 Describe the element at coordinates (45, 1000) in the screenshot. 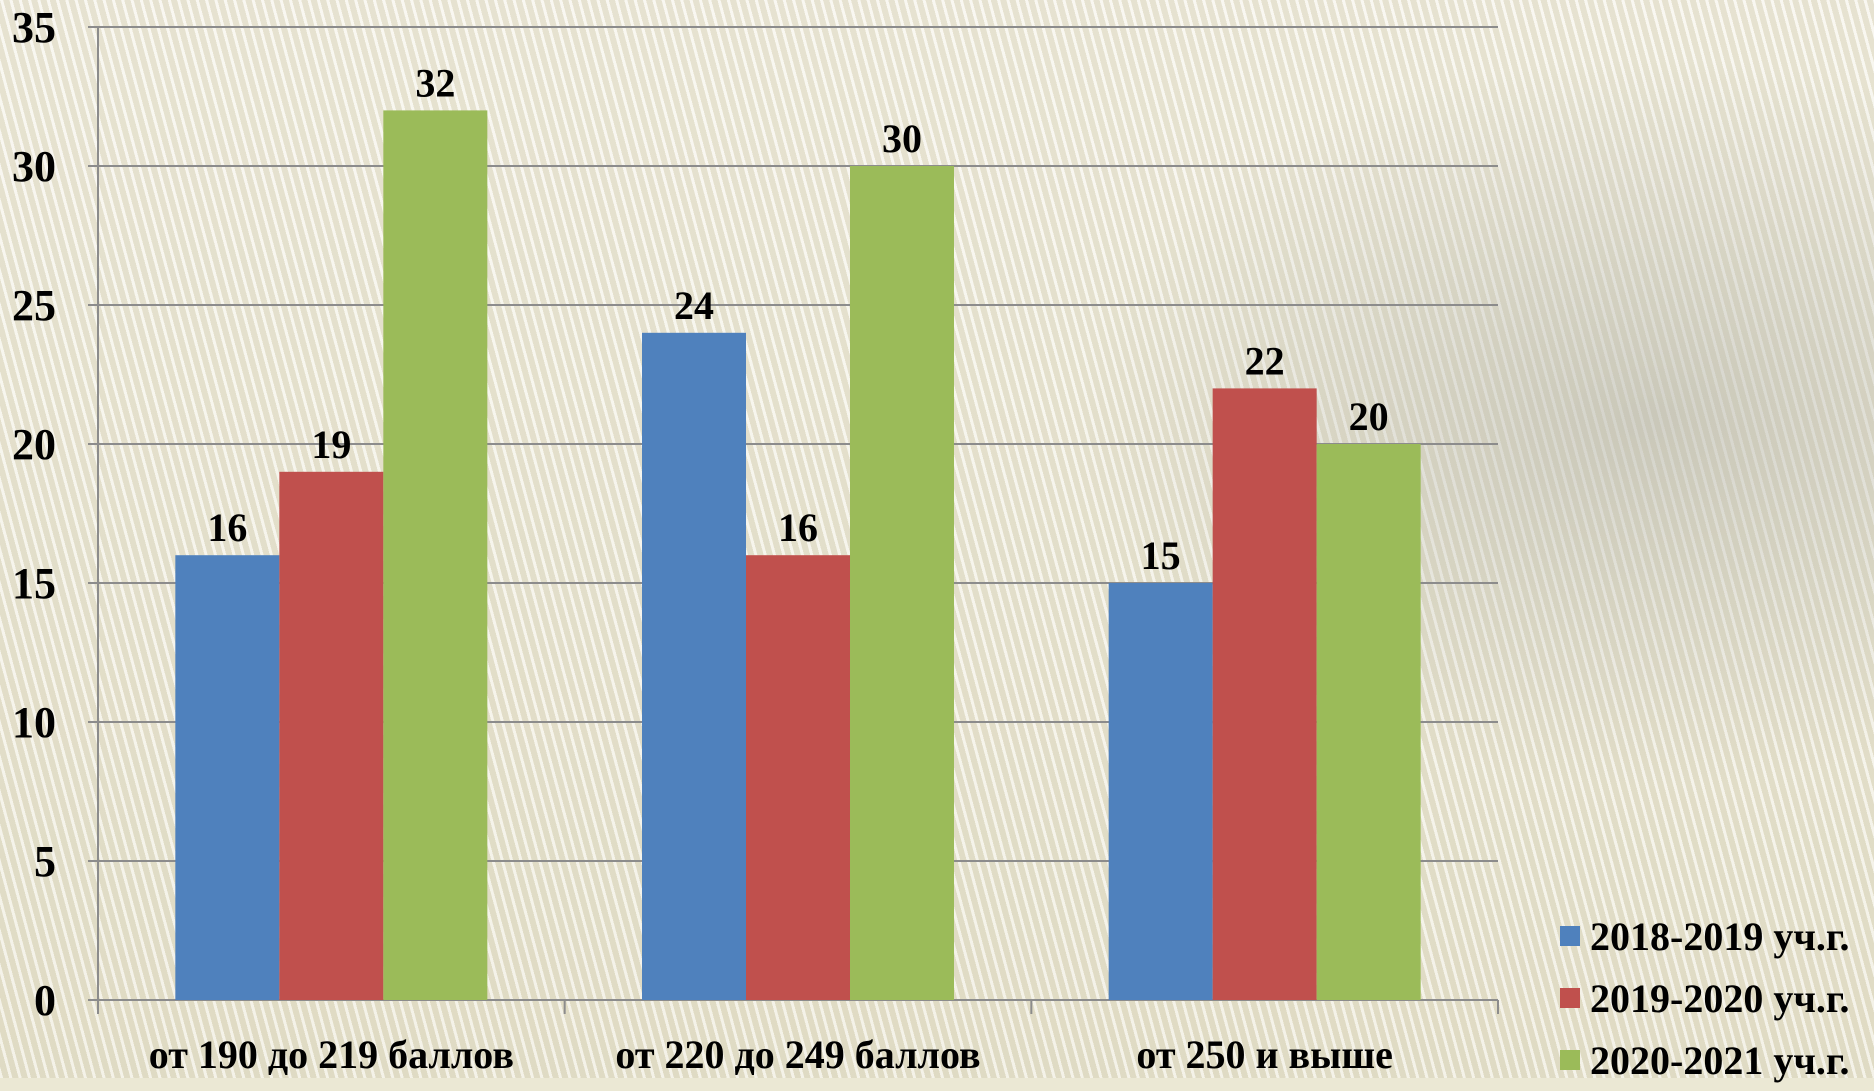

I see `y-tick-label: 0` at that location.